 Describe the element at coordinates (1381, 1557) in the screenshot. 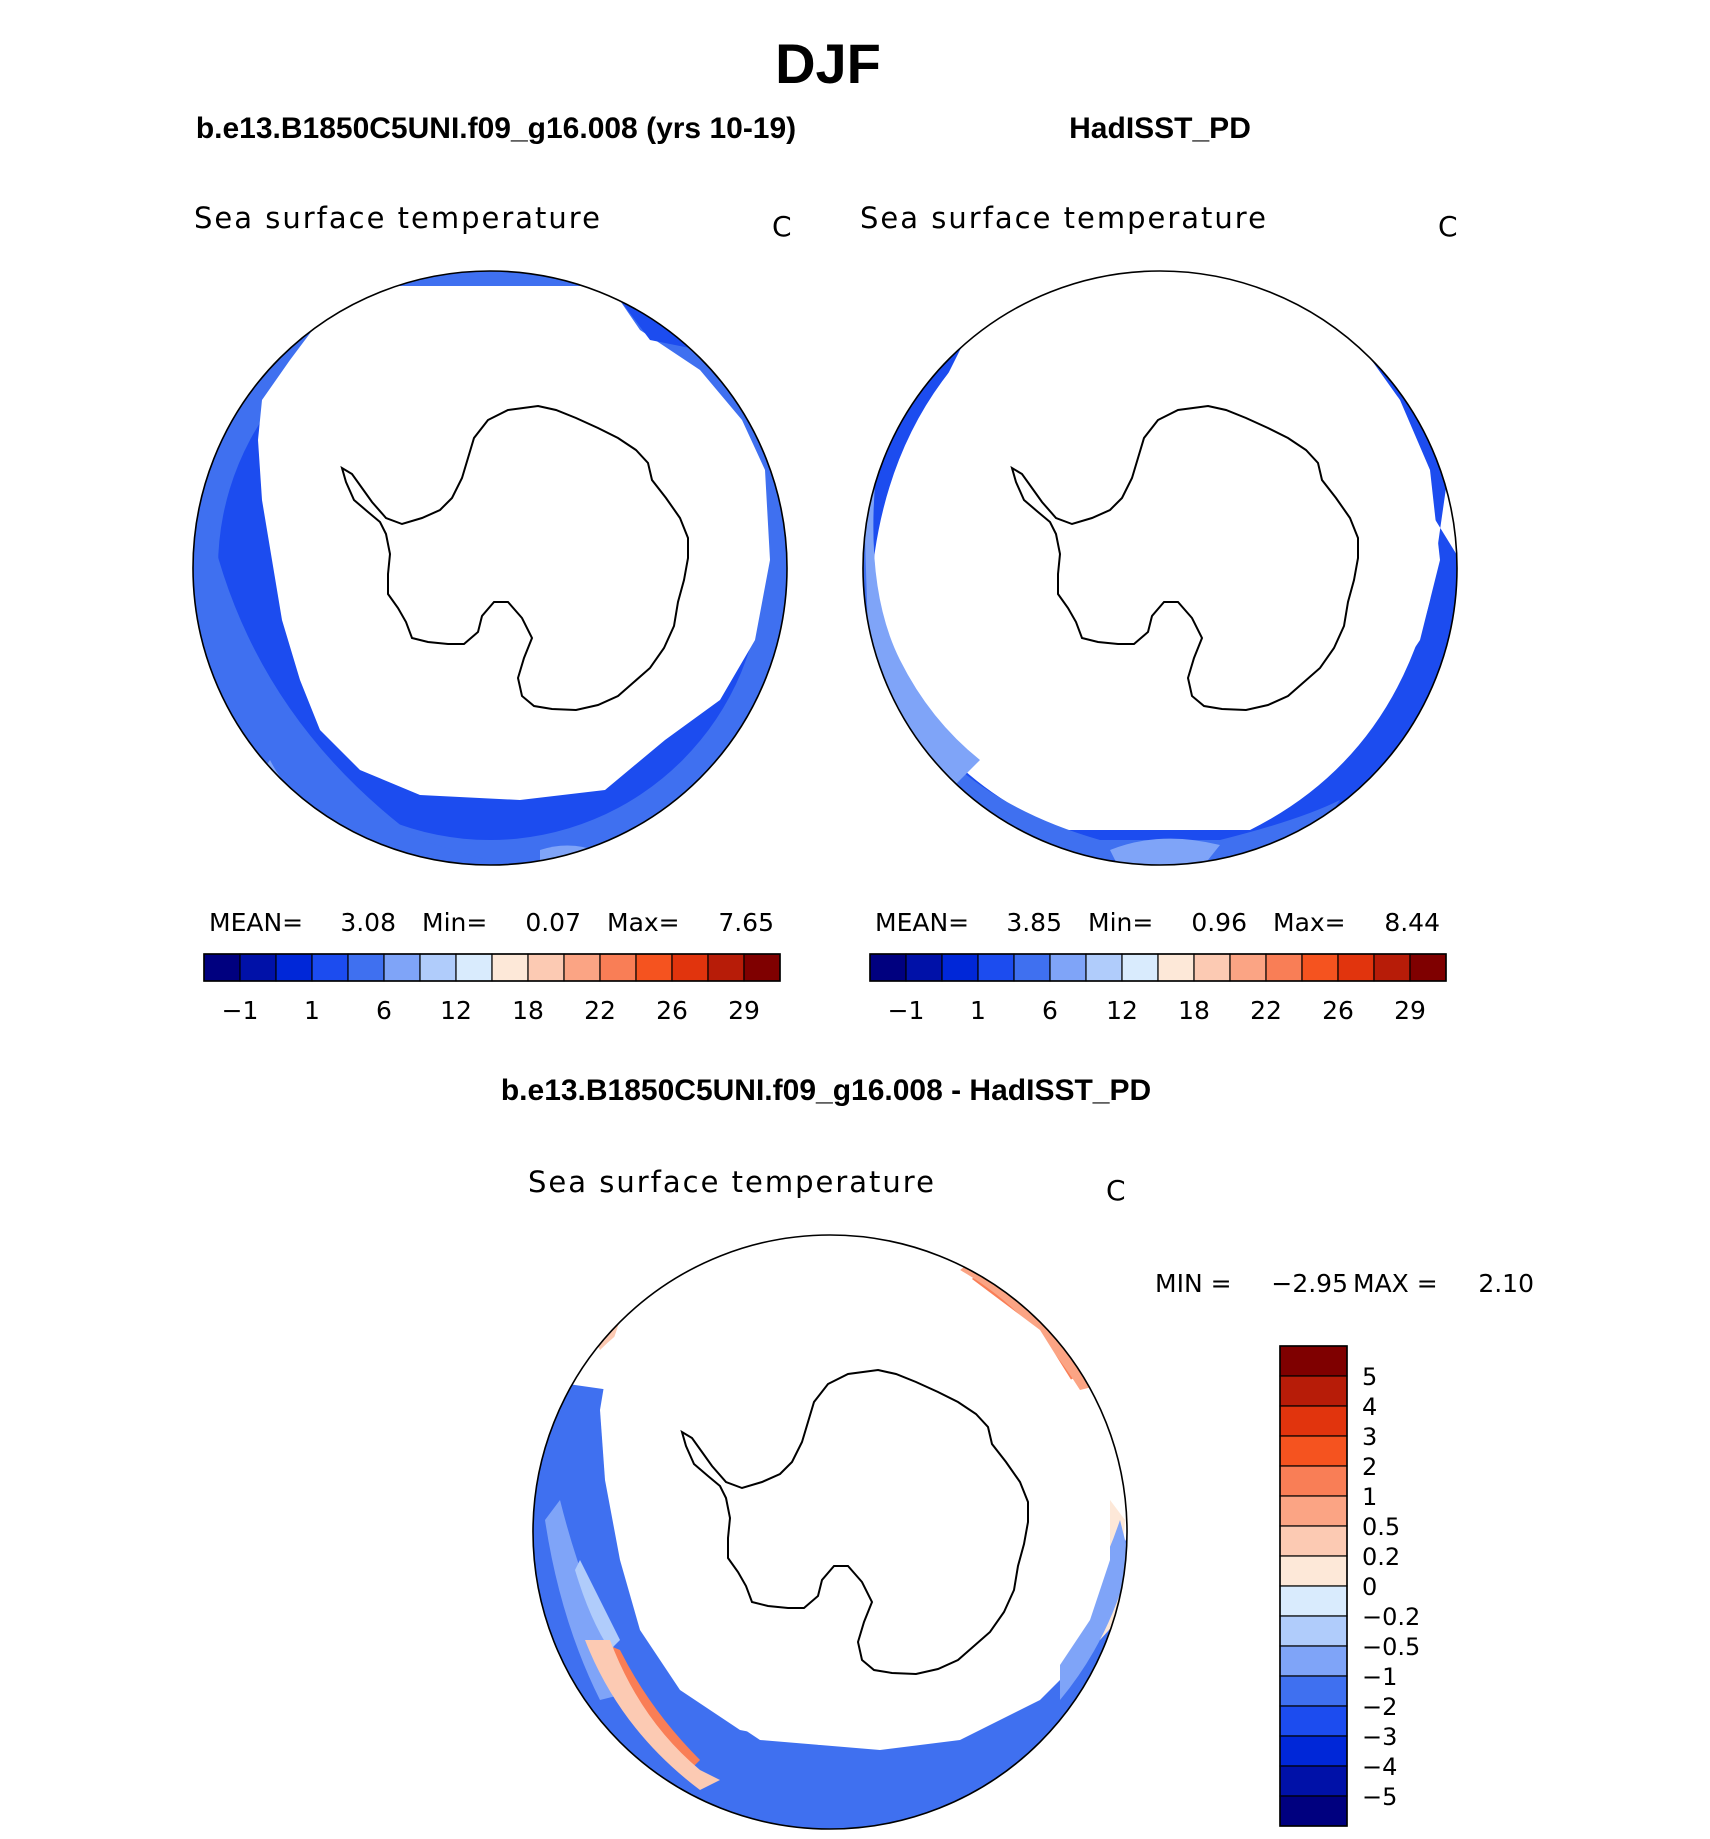

I see `diff-colorbar-tick-label: 0.2` at that location.